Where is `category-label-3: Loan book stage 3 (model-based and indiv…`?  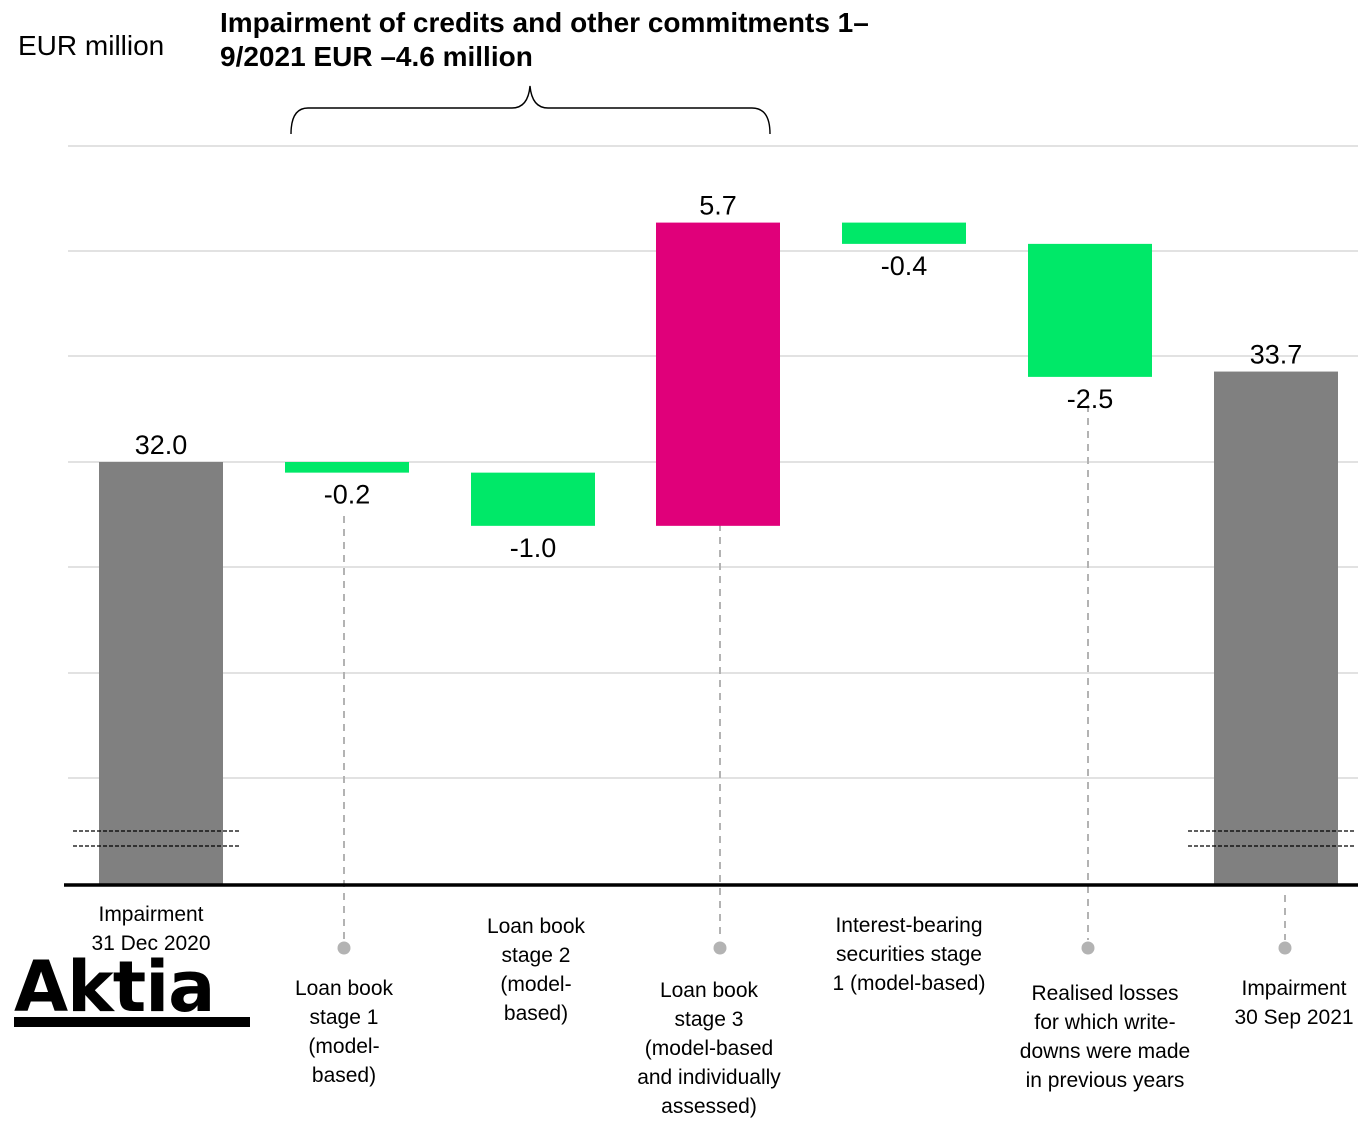
category-label-3: Loan book stage 3 (model-based and indiv… is located at coordinates (709, 1048).